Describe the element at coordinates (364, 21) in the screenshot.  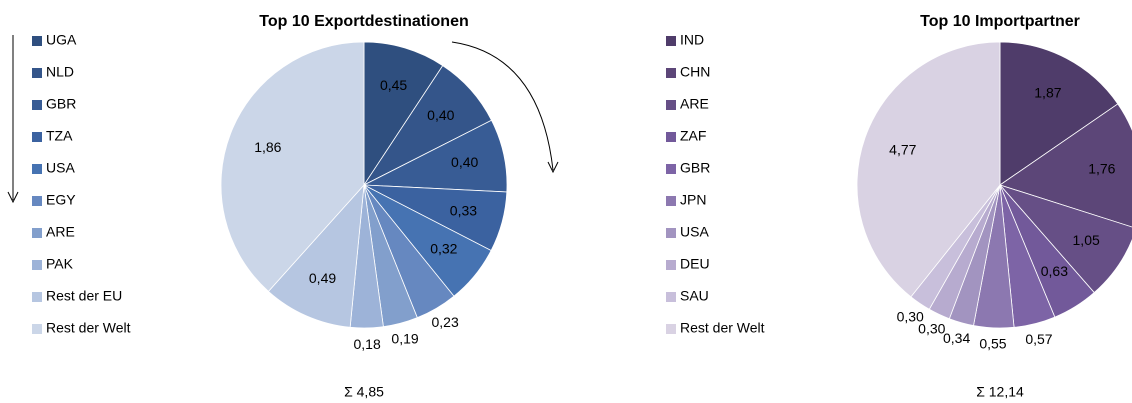
I see `chart-title: Top 10 Exportdestinationen` at that location.